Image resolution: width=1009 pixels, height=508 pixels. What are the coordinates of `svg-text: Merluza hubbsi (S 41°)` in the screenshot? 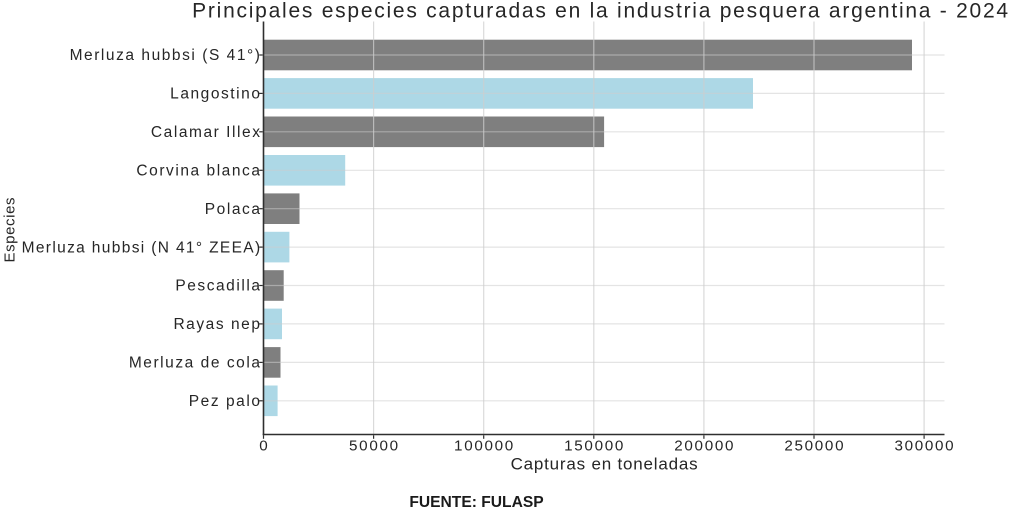 It's located at (166, 55).